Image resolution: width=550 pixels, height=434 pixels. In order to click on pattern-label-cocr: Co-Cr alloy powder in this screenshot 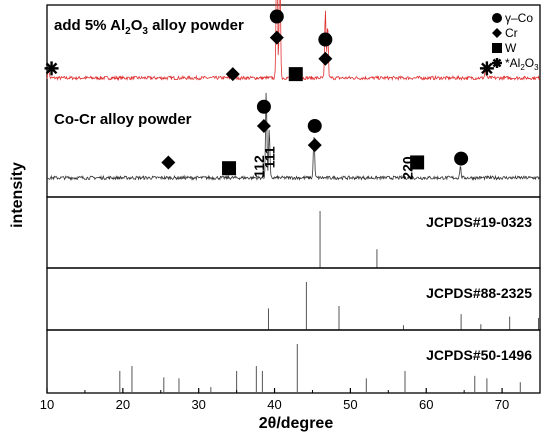, I will do `click(123, 119)`.